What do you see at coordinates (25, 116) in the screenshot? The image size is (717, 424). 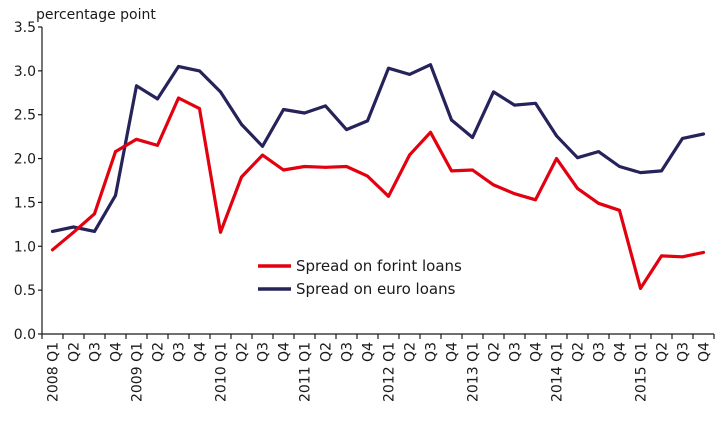 I see `y-tick-label: 2.5` at bounding box center [25, 116].